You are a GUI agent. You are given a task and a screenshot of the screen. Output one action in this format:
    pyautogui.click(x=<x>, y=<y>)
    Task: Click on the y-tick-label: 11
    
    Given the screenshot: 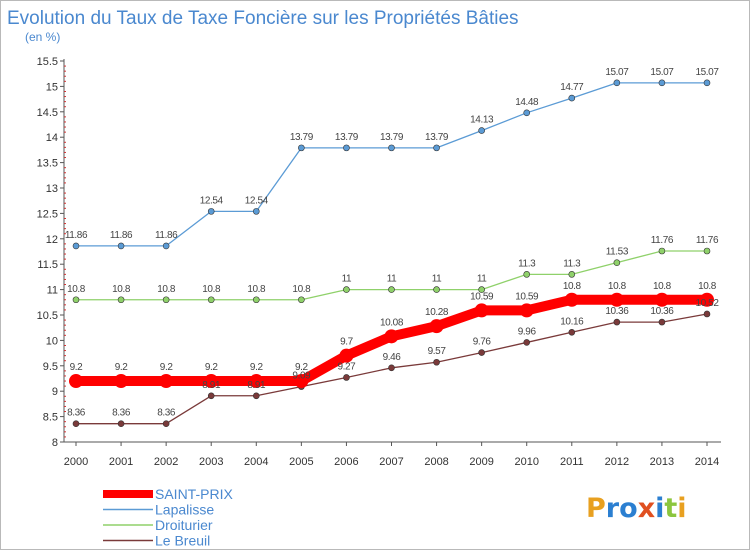 What is the action you would take?
    pyautogui.click(x=52, y=291)
    